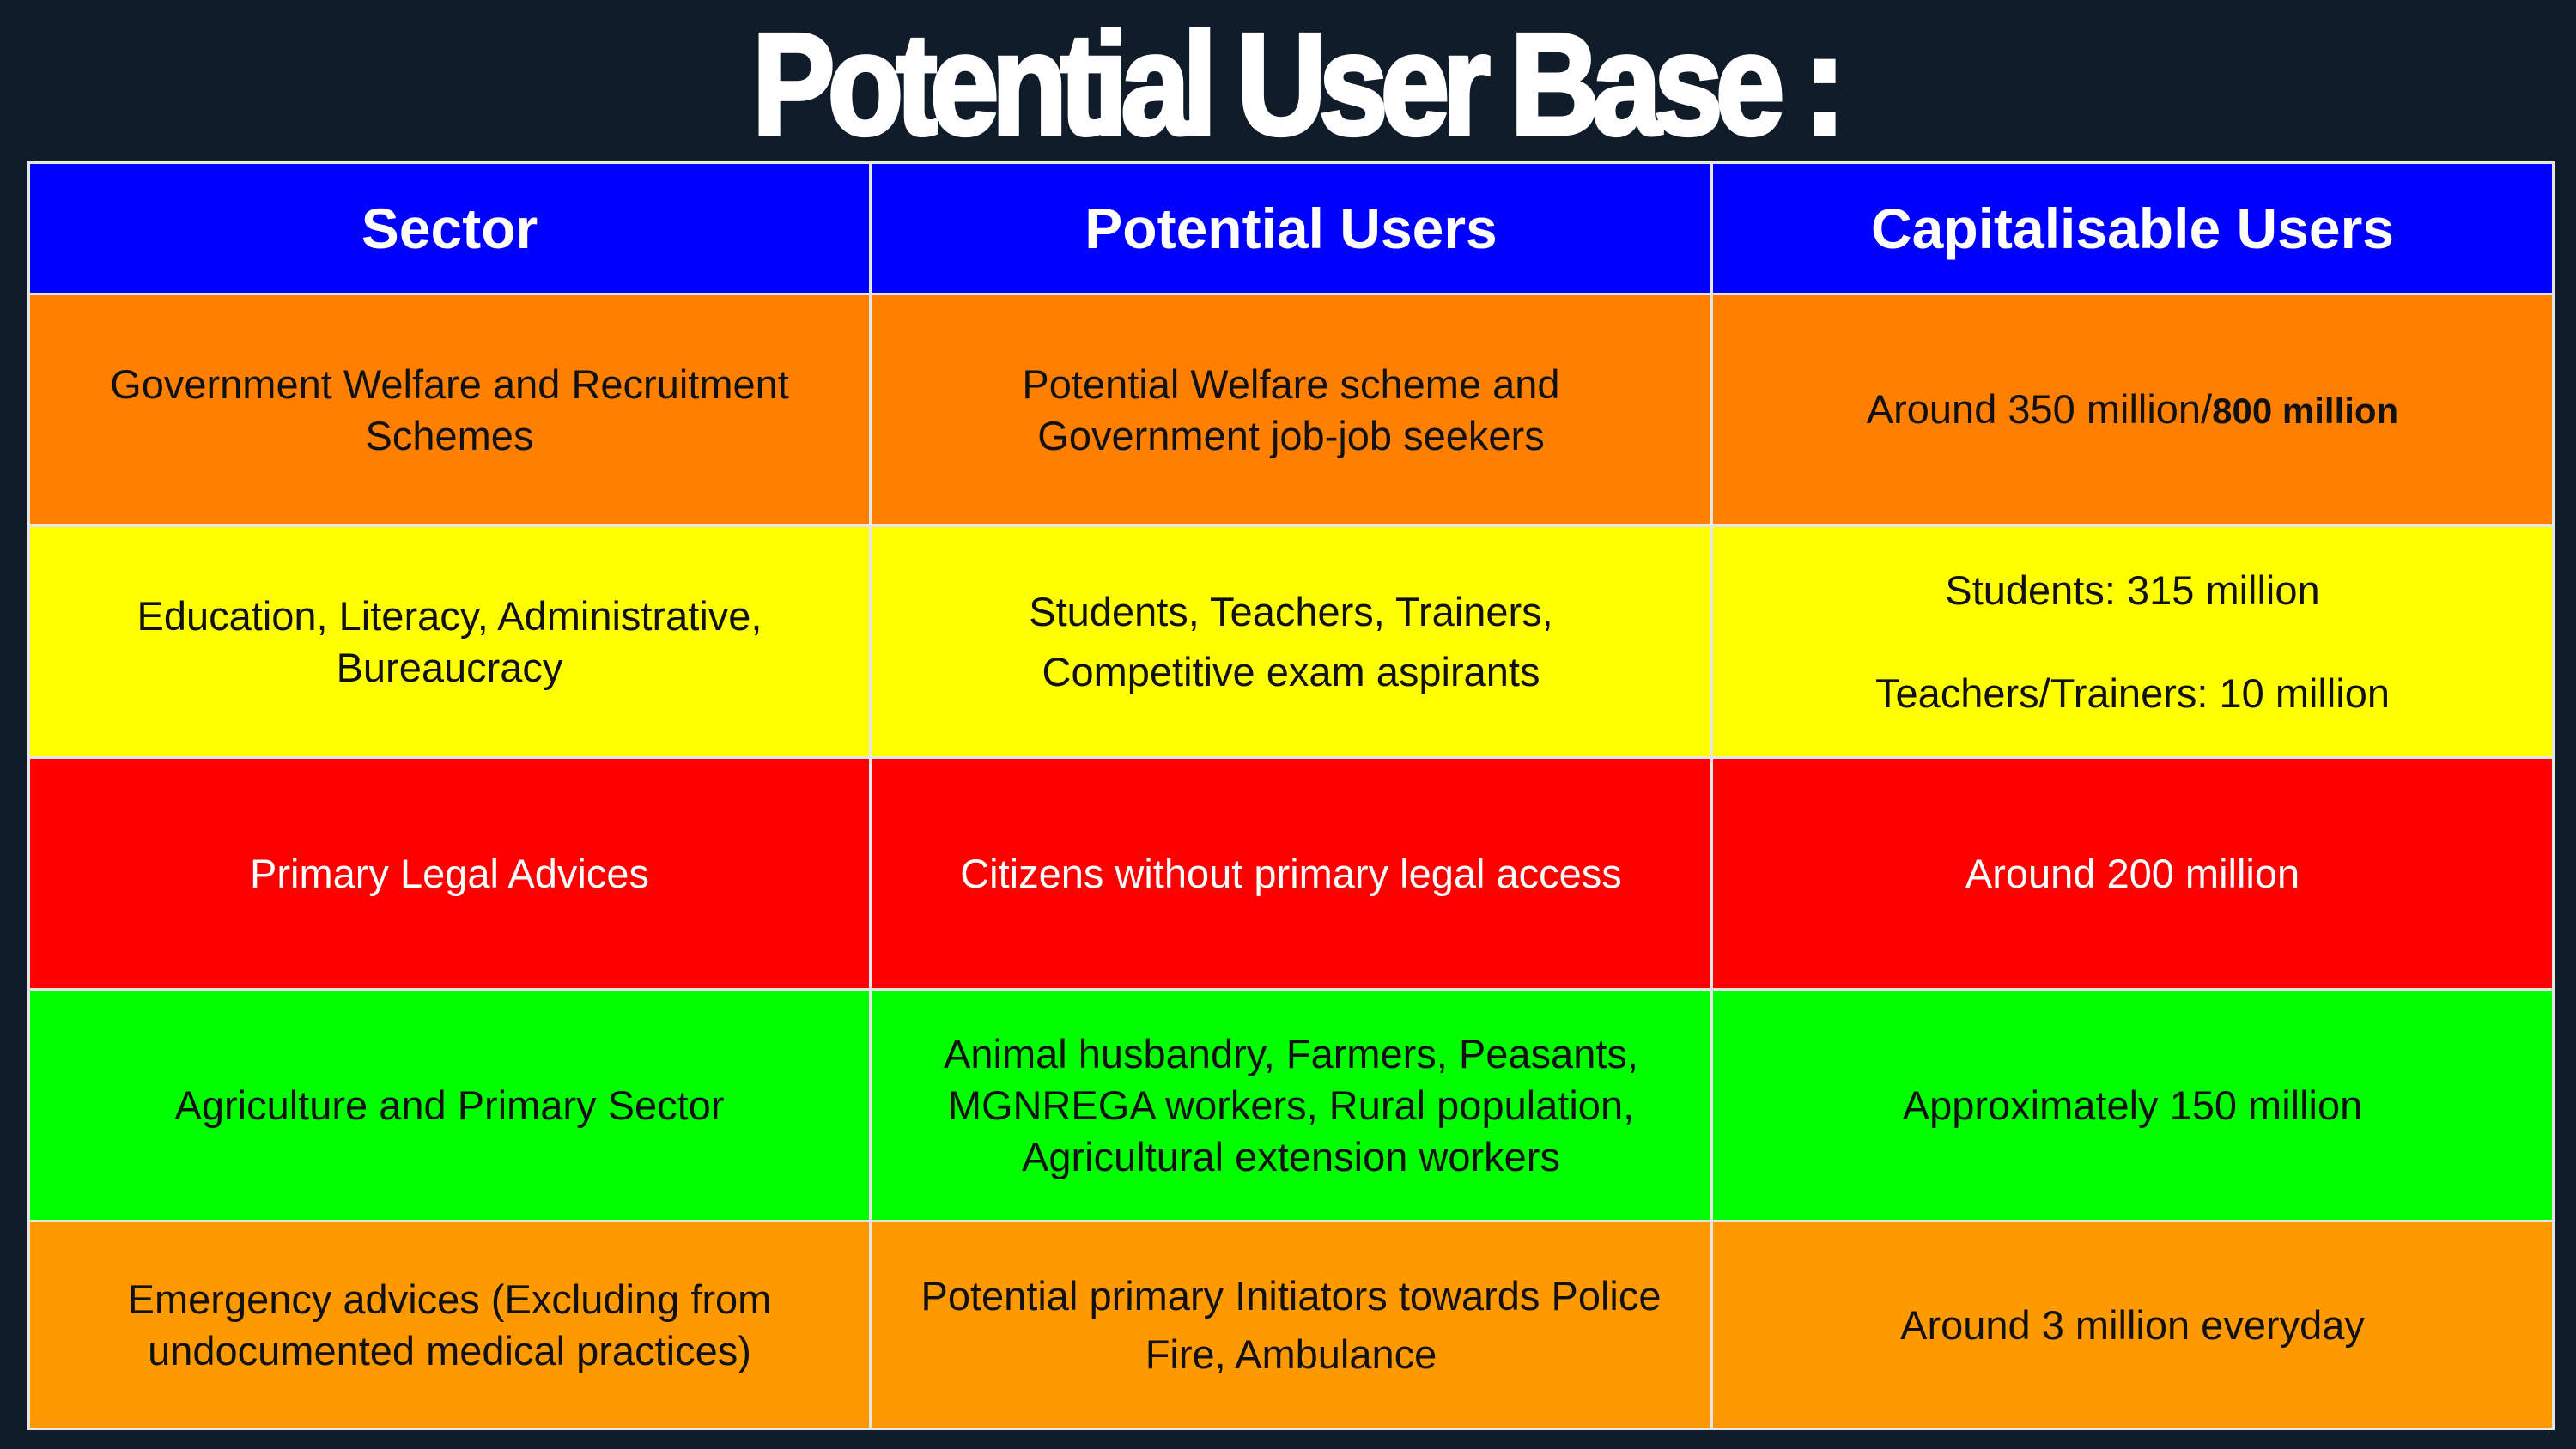 The width and height of the screenshot is (2576, 1449). Describe the element at coordinates (450, 873) in the screenshot. I see `sector-cell: Primary Legal Advices` at that location.